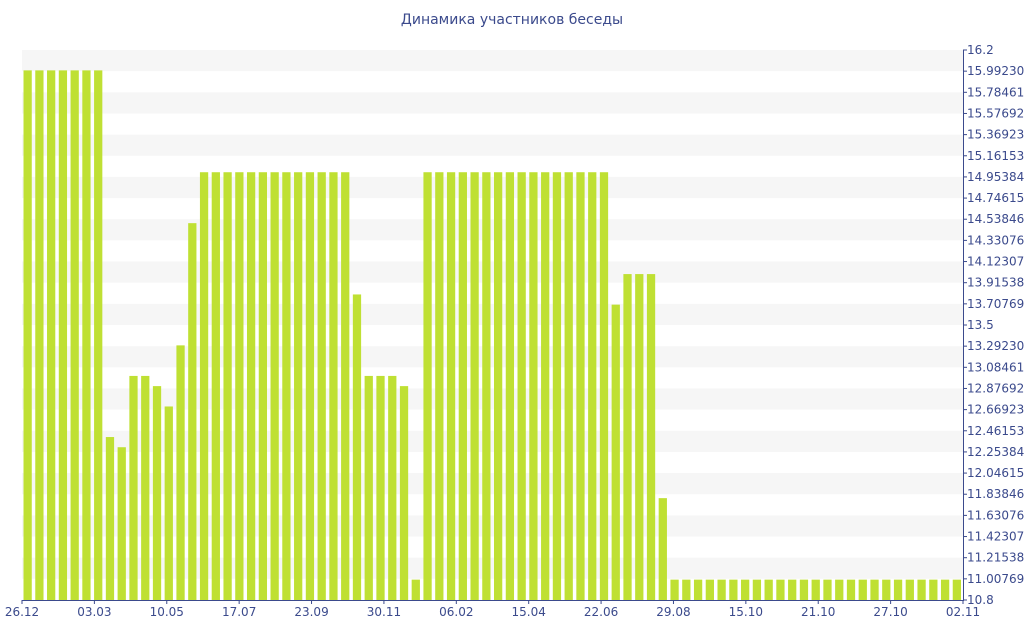 This screenshot has width=1024, height=640. I want to click on y-tick-label: 10.8, so click(980, 600).